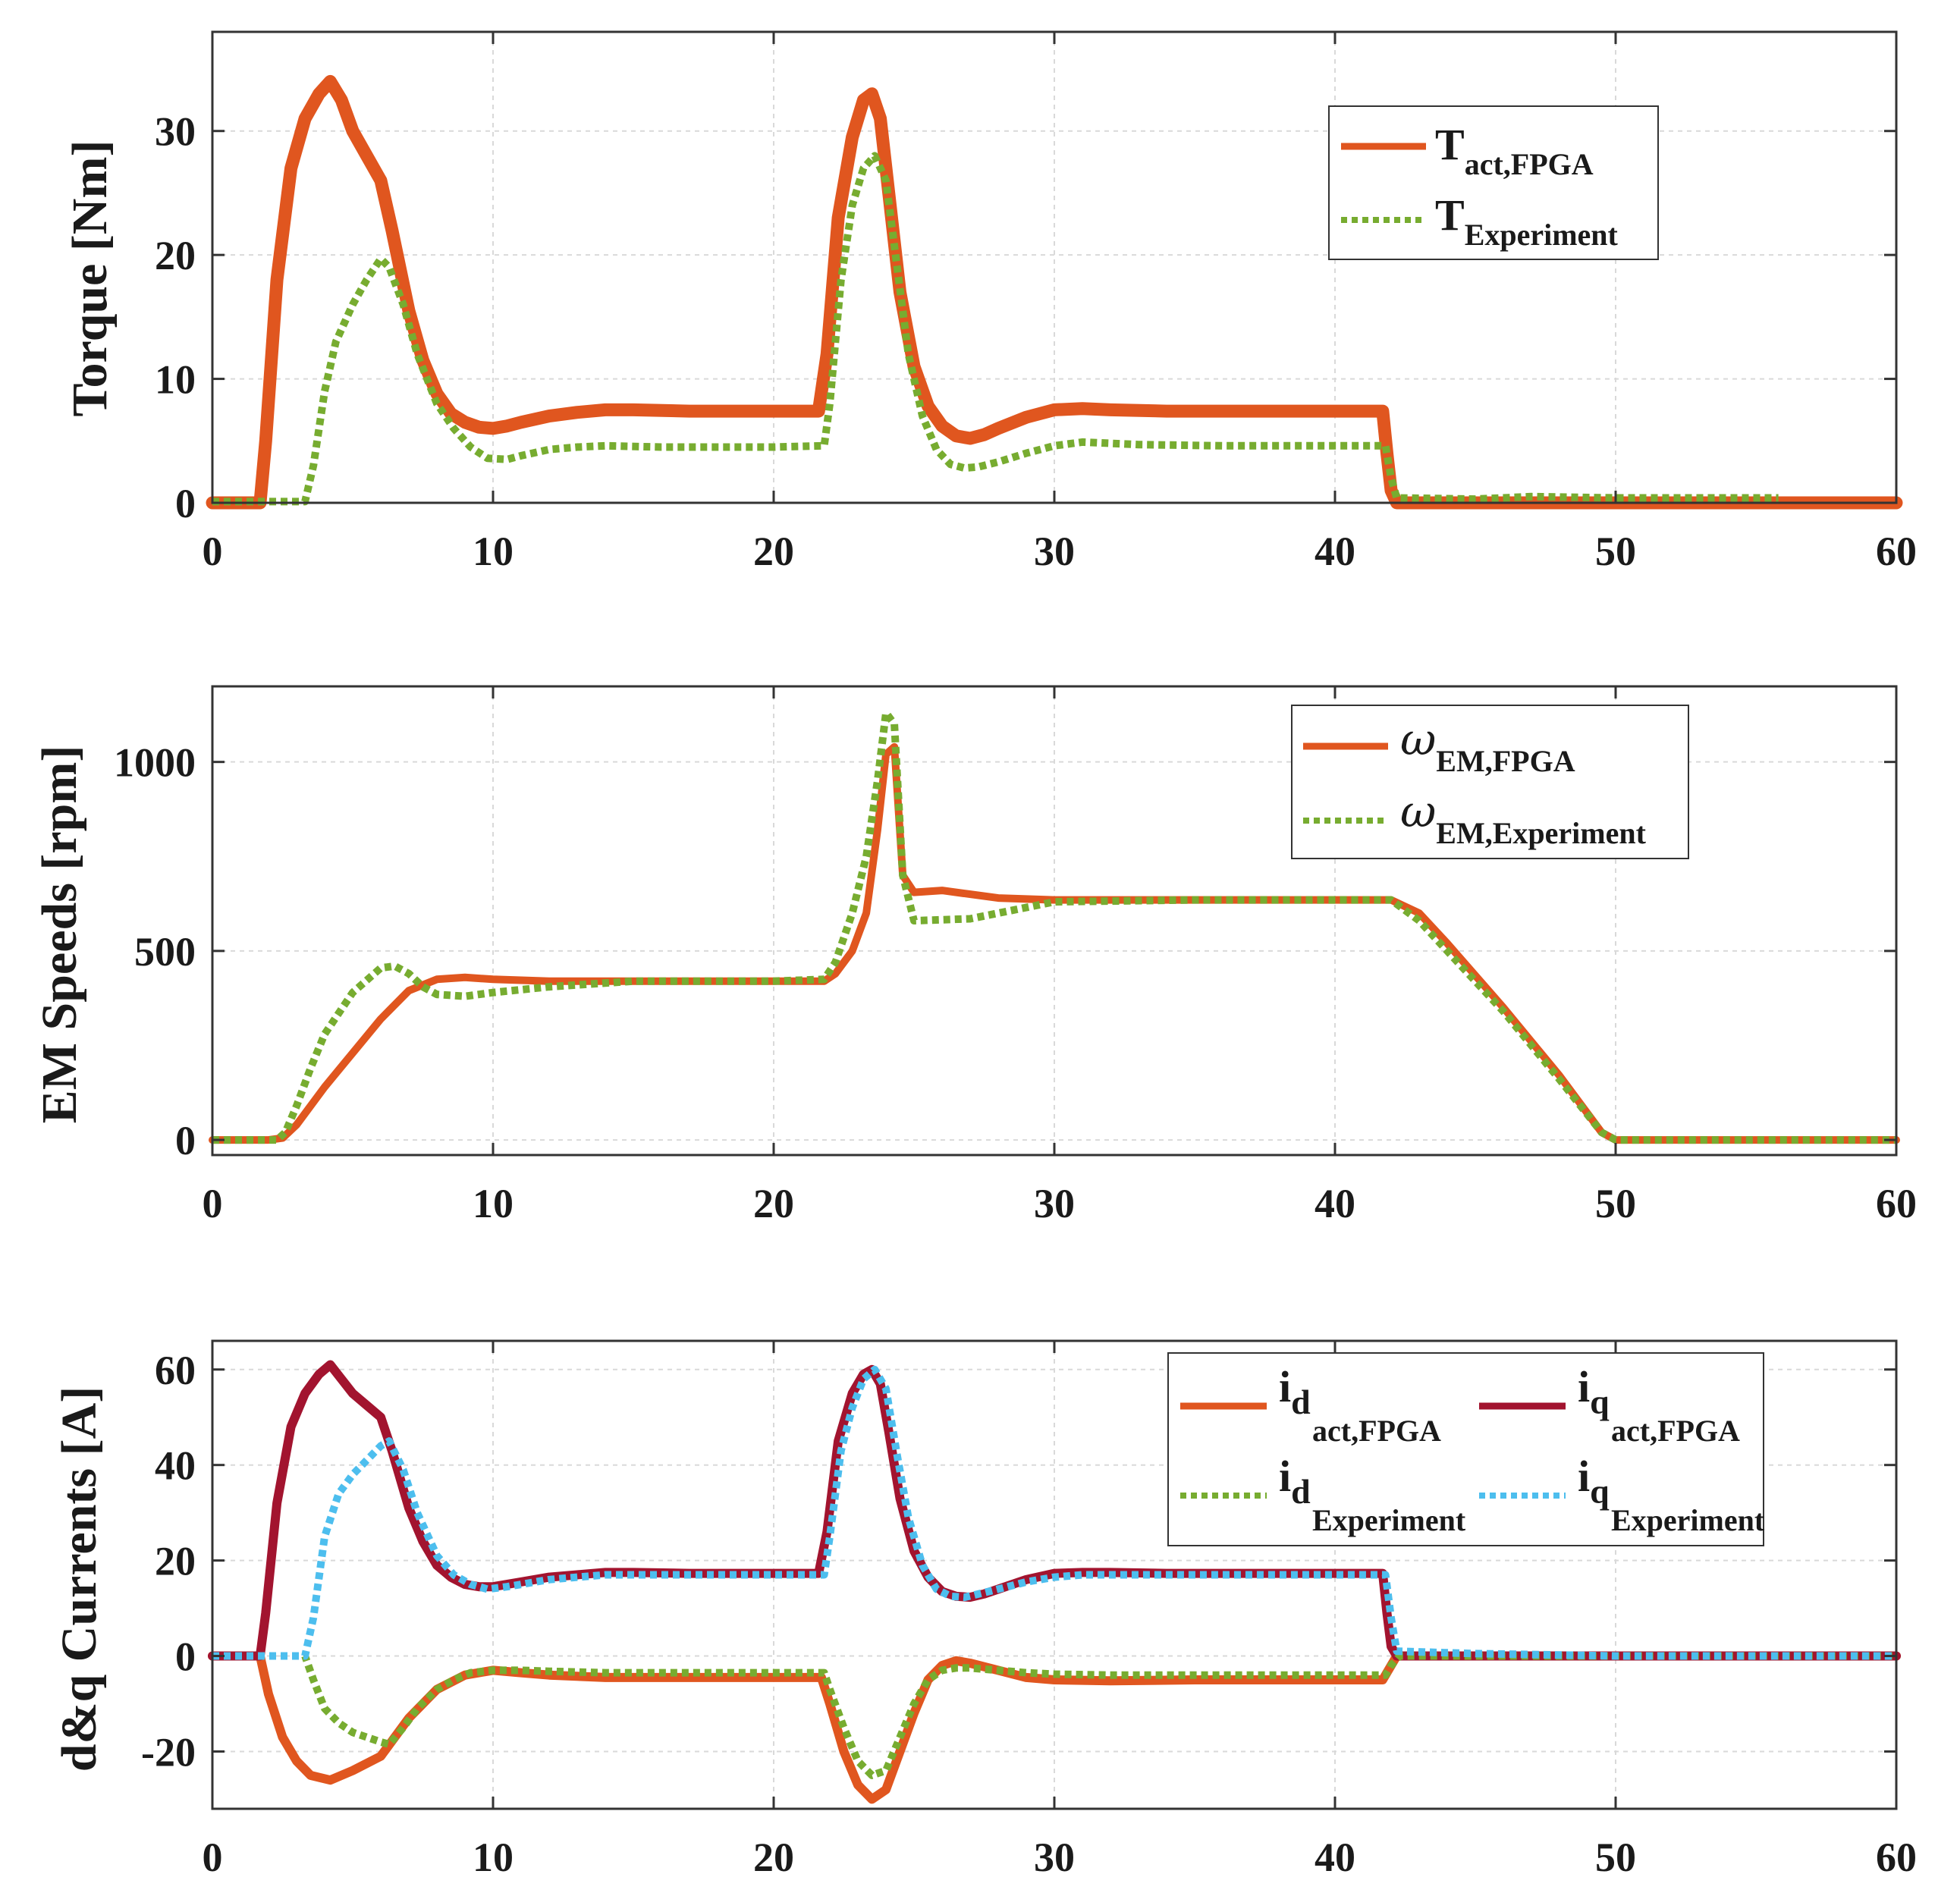 The height and width of the screenshot is (1896, 1960). I want to click on currents-y-tick-label: -20, so click(168, 1752).